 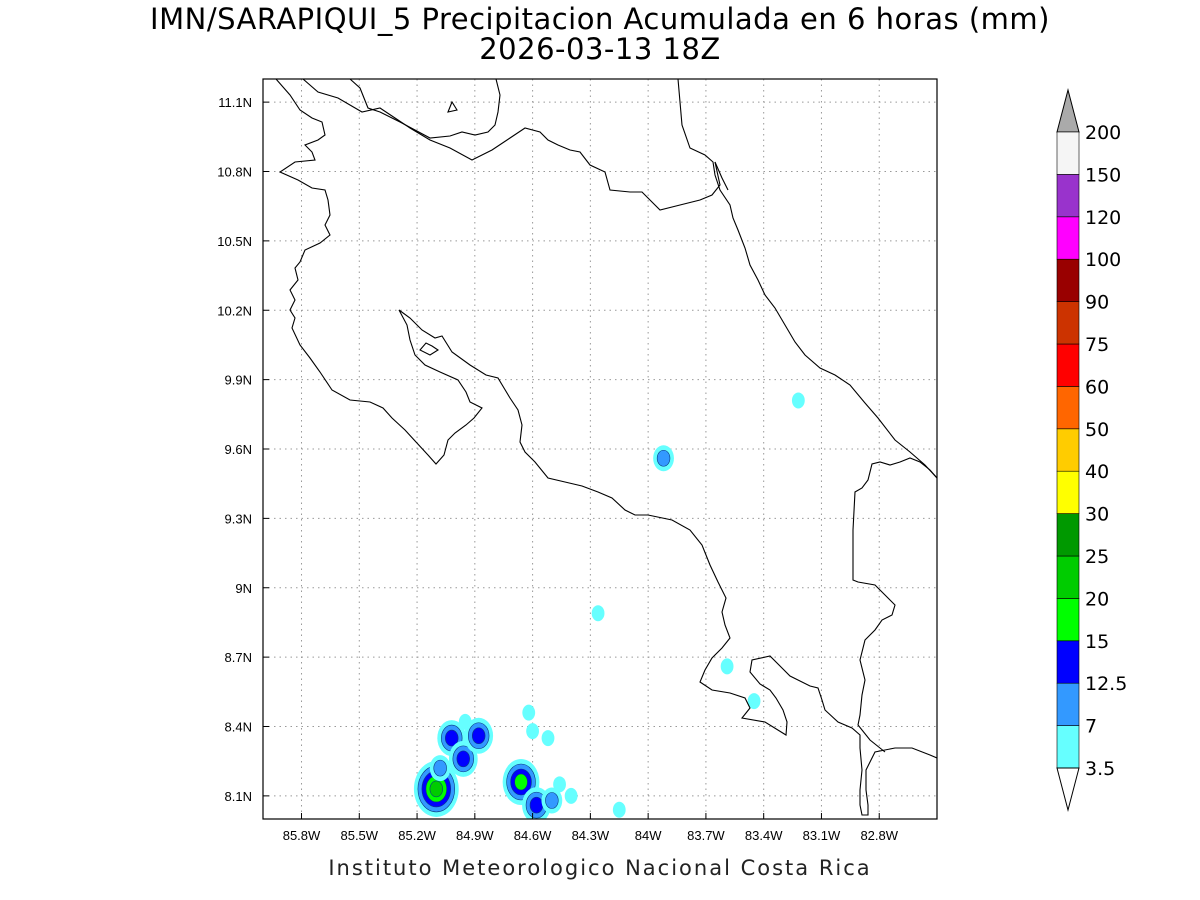 I want to click on coastline-nw, so click(x=721, y=176).